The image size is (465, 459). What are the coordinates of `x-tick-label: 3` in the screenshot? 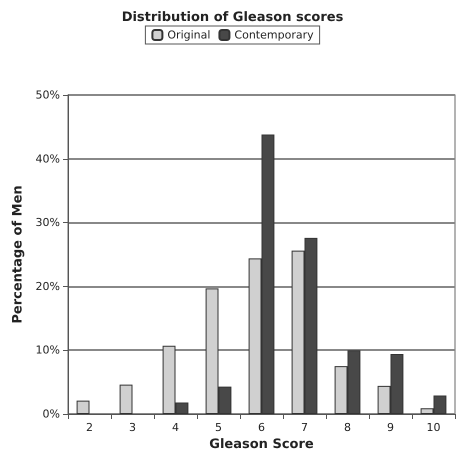 It's located at (132, 427).